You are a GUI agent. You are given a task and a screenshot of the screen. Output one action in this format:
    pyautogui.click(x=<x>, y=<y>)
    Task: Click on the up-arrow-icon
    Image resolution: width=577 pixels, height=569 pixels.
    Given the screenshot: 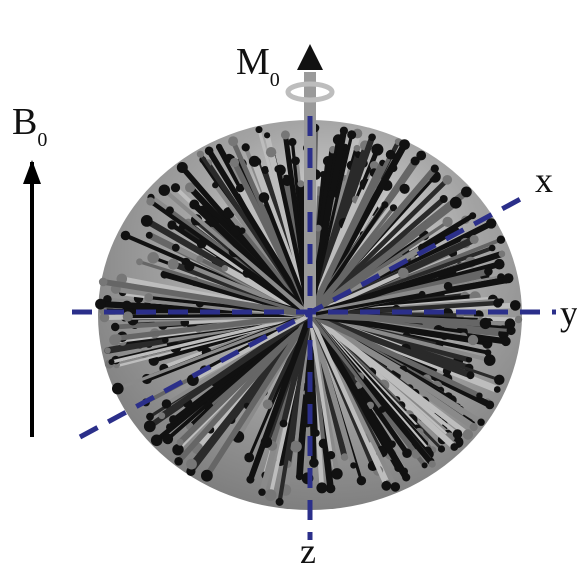 What is the action you would take?
    pyautogui.click(x=310, y=57)
    